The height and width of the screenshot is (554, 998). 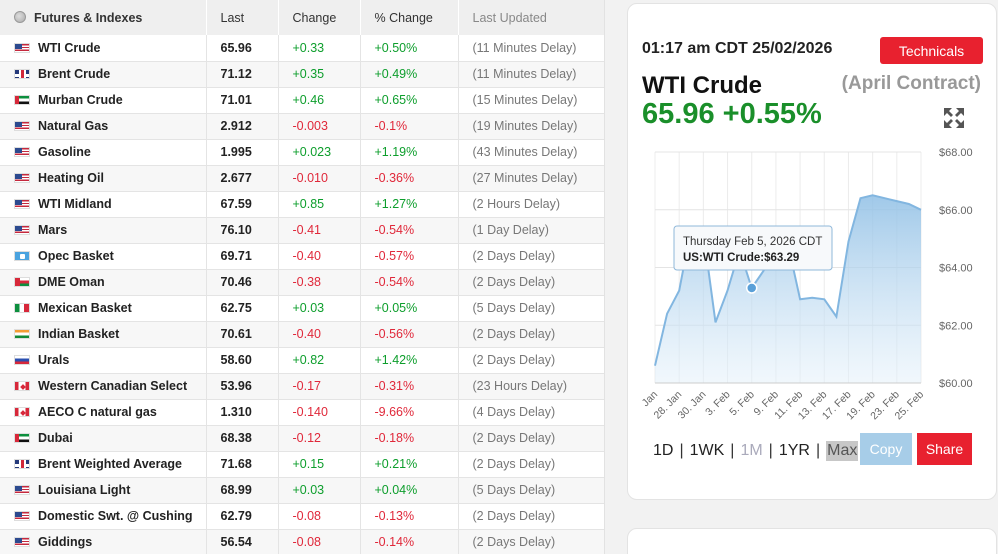 What do you see at coordinates (103, 256) in the screenshot?
I see `row-name: Opec Basket` at bounding box center [103, 256].